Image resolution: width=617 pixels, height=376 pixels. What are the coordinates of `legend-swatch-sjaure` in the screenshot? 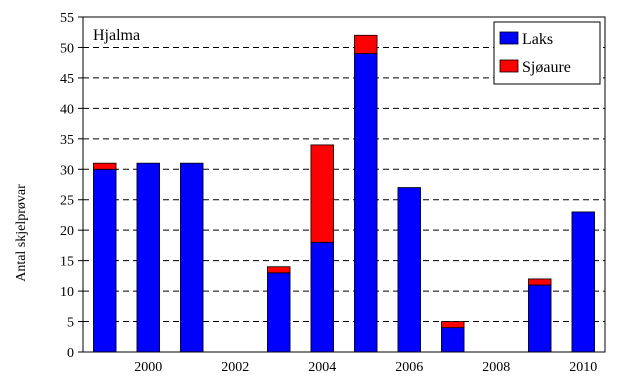 It's located at (509, 66).